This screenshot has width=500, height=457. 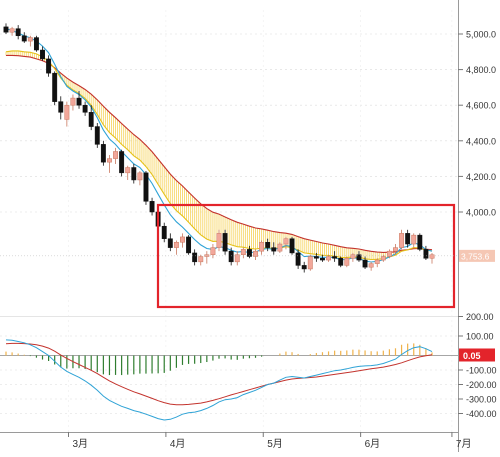 I want to click on price-tick-label: 5,000.0, so click(x=481, y=35).